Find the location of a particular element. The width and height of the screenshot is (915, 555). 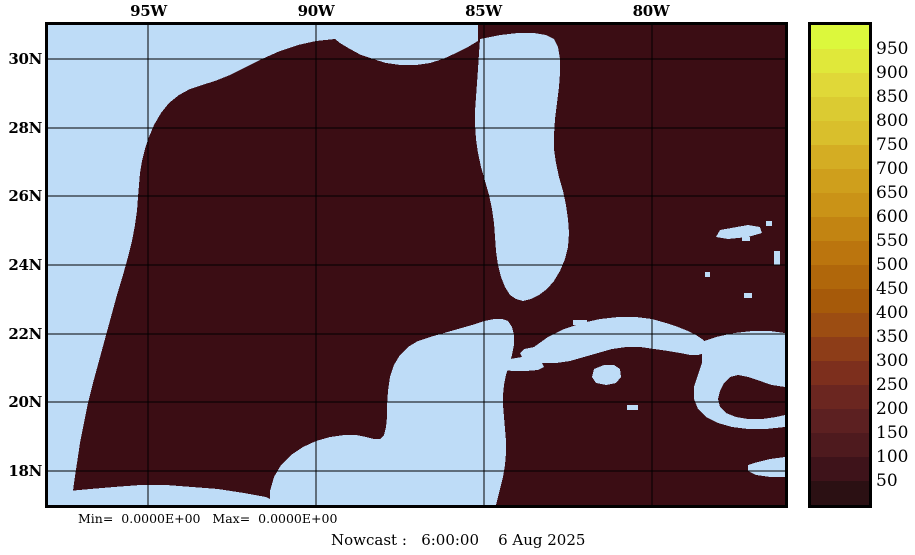

min-max-readout: Min= 0.0000E+00 Max= 0.0000E+00 is located at coordinates (208, 518).